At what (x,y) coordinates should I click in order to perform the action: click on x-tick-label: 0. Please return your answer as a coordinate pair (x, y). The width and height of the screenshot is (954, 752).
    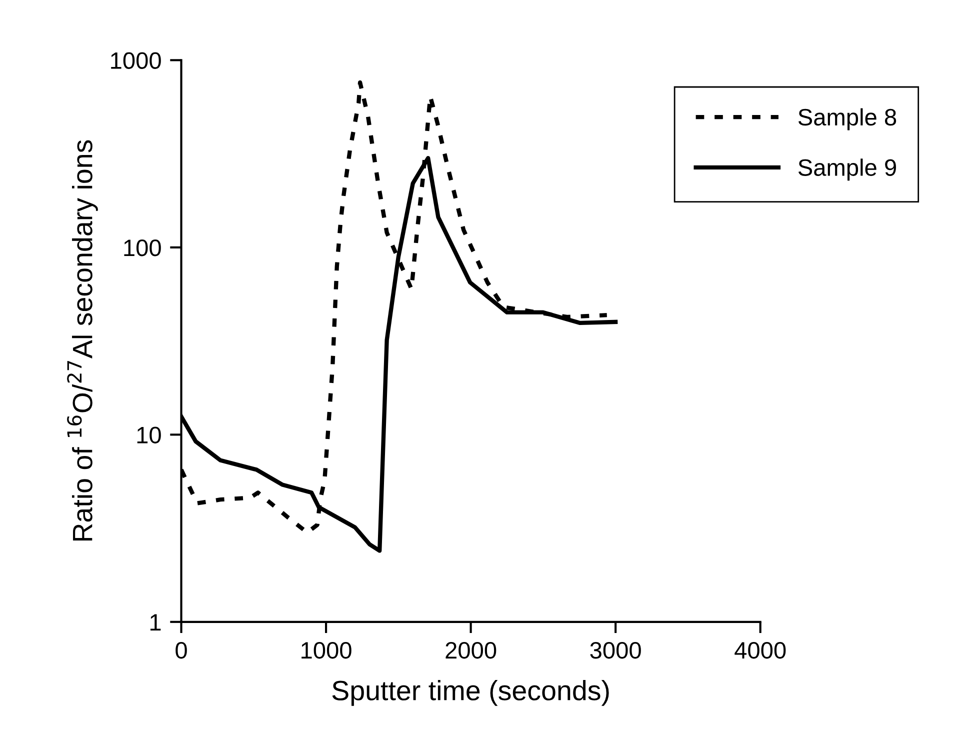
    Looking at the image, I should click on (181, 650).